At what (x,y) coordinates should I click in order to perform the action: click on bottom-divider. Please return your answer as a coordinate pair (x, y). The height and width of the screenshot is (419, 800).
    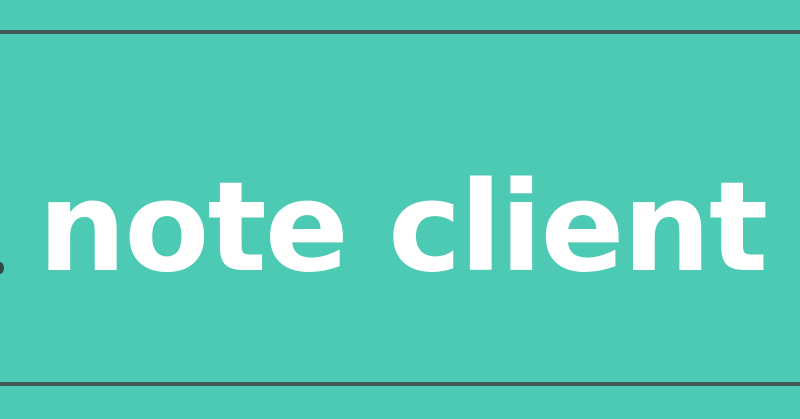
    Looking at the image, I should click on (400, 384).